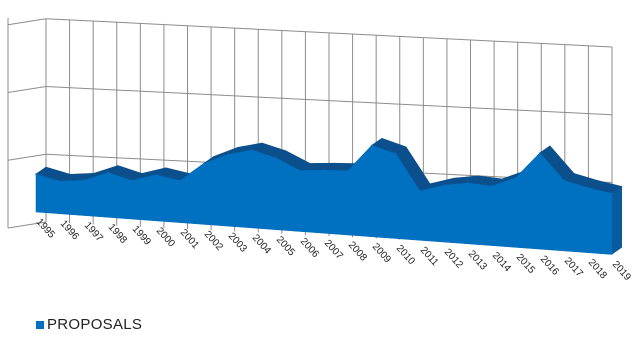 This screenshot has height=341, width=636. What do you see at coordinates (93, 232) in the screenshot?
I see `x-tick-label: 1997` at bounding box center [93, 232].